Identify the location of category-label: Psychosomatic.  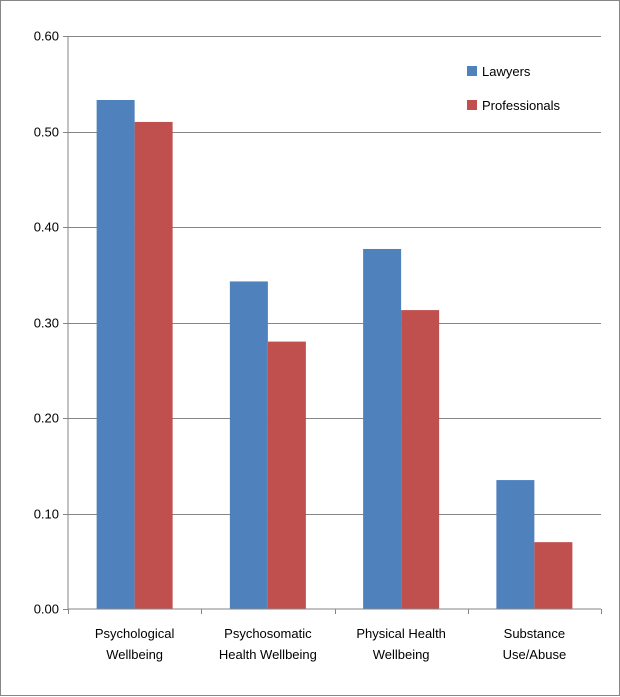
(268, 633).